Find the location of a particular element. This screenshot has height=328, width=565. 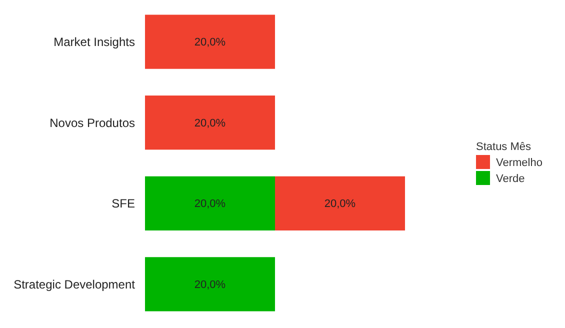

y-tick-label: Novos Produtos is located at coordinates (92, 123).